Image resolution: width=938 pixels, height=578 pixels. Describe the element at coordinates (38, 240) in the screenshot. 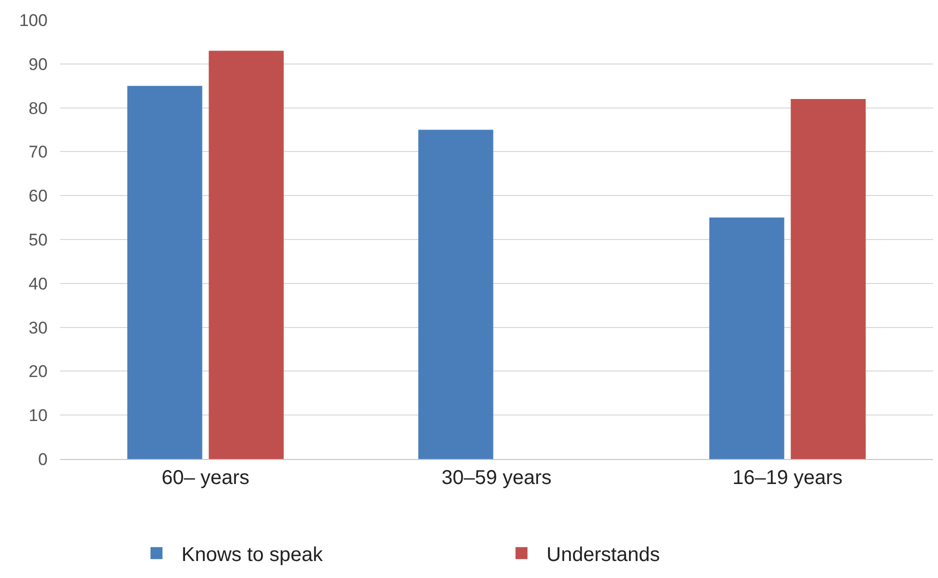

I see `y-tick-label: 50` at that location.